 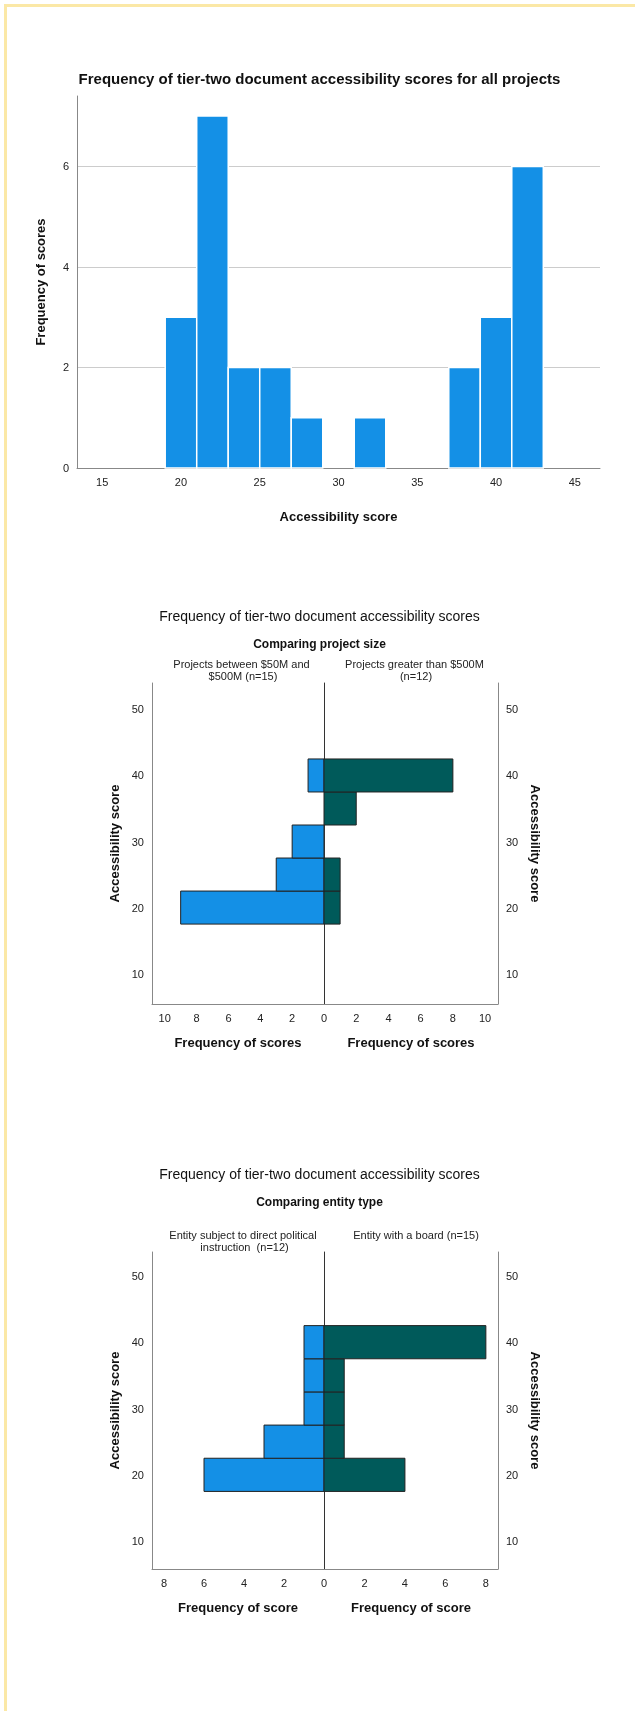 I want to click on text: Entity with a board (n=15), so click(x=416, y=1235).